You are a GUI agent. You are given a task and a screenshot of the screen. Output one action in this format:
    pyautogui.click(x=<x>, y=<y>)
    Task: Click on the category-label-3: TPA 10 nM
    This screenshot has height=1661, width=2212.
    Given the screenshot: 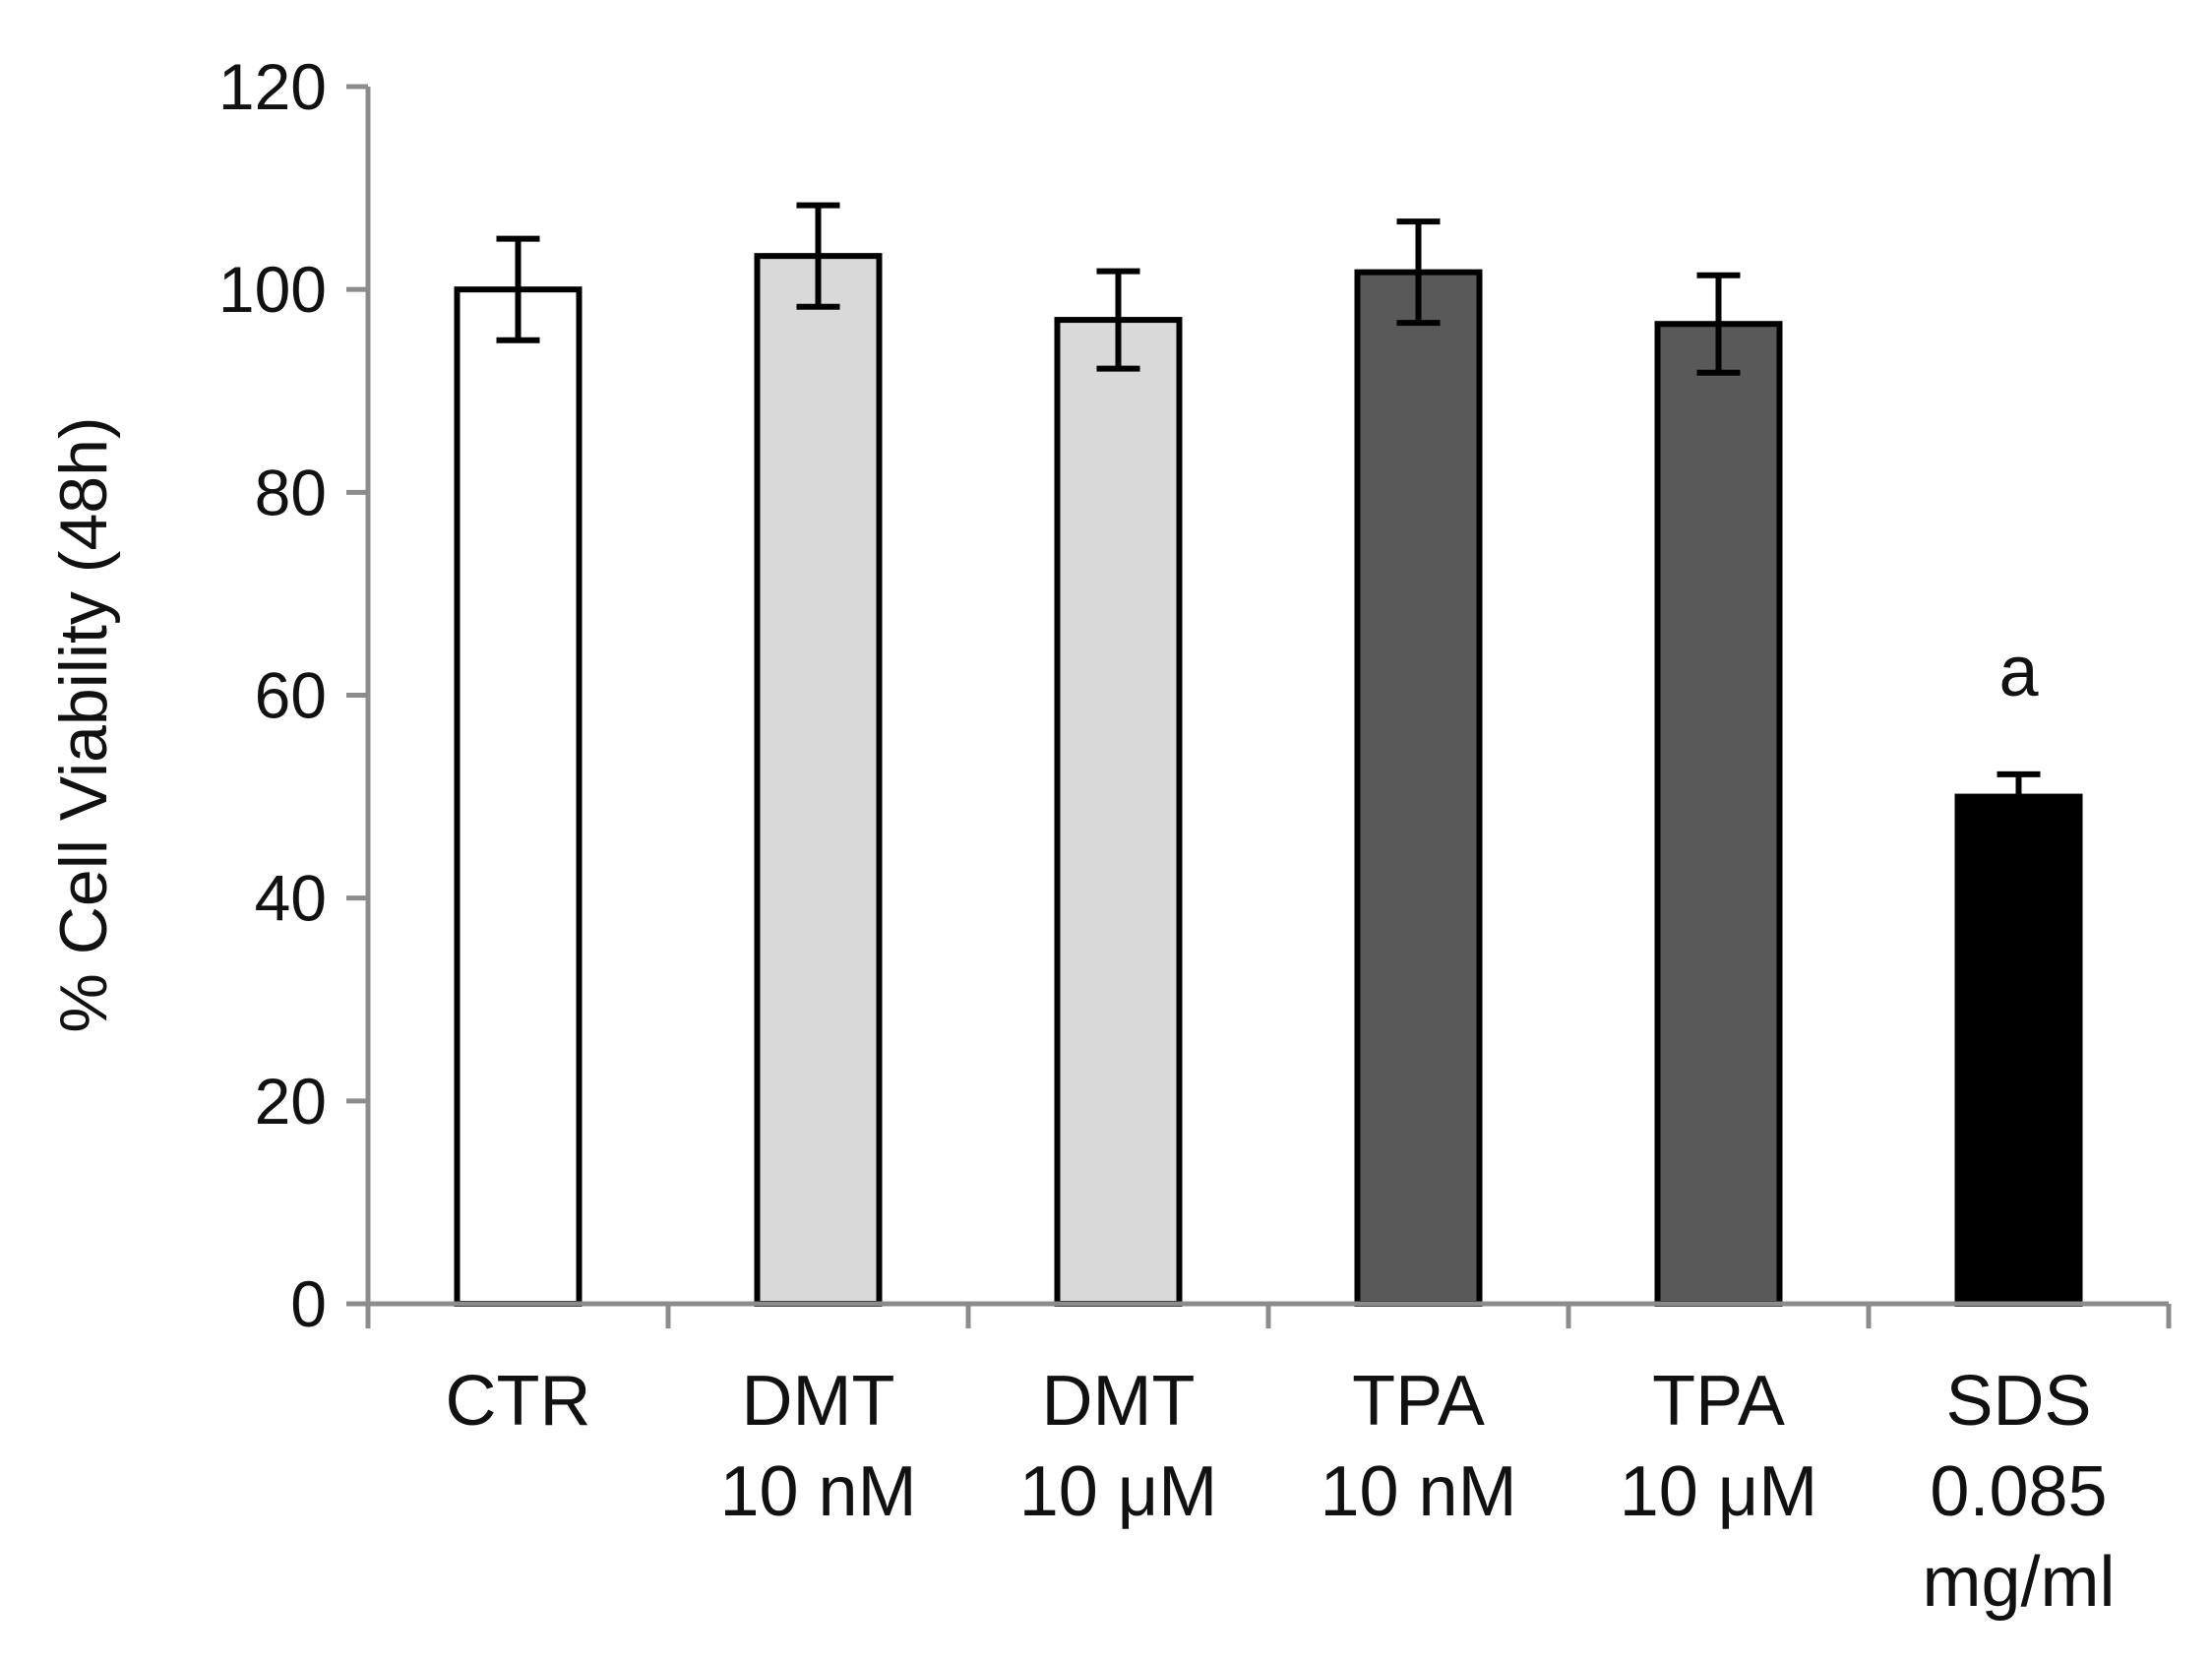 What is the action you would take?
    pyautogui.click(x=1418, y=1447)
    